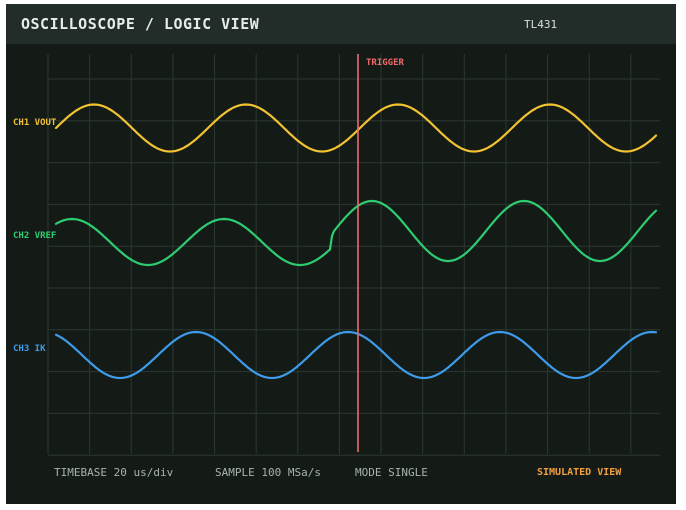 Image resolution: width=686 pixels, height=510 pixels. Describe the element at coordinates (114, 472) in the screenshot. I see `timebase-readout: TIMEBASE 20 us/div` at that location.